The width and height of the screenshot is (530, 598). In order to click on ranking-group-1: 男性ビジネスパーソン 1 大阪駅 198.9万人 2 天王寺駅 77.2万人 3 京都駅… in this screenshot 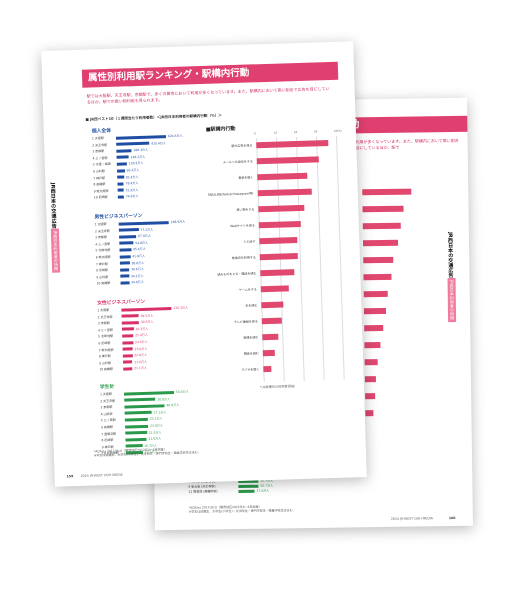, I will do `click(145, 248)`.